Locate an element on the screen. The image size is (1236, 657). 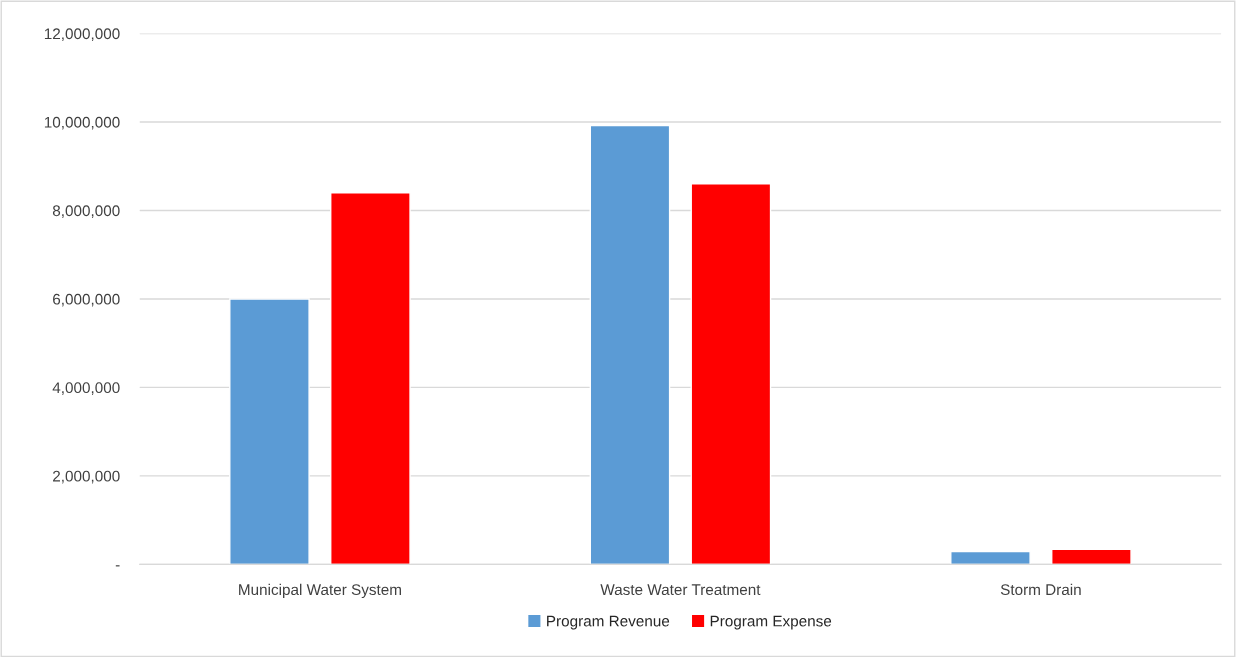
x-tick-label: Municipal Water System is located at coordinates (320, 591).